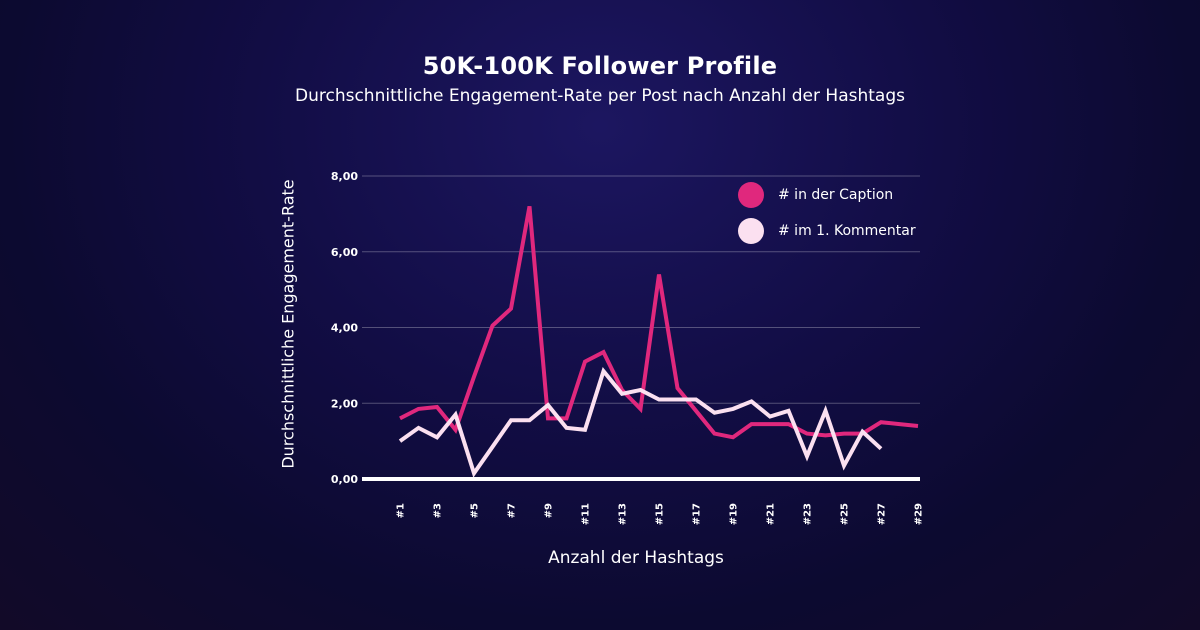 Image resolution: width=1200 pixels, height=630 pixels. I want to click on x-tick-label: #13, so click(623, 514).